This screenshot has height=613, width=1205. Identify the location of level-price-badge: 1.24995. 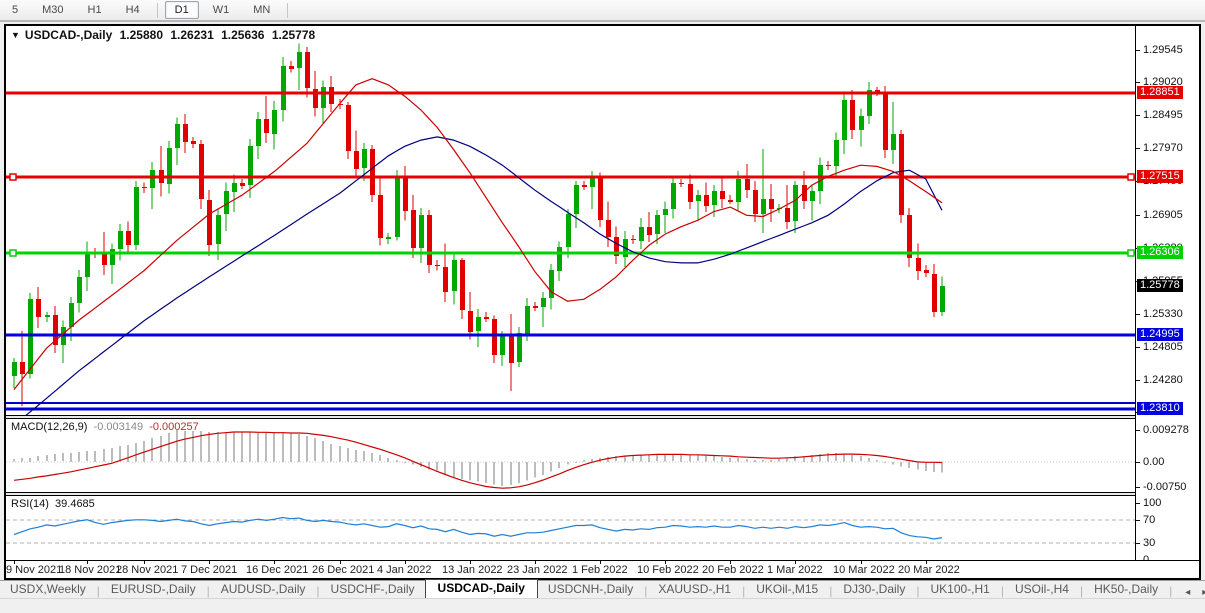
(1160, 334).